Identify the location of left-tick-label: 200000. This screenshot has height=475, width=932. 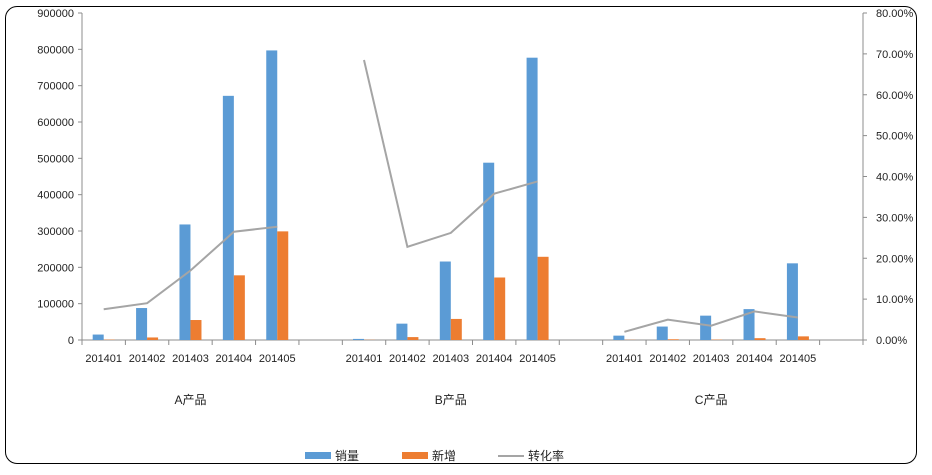
(55, 268).